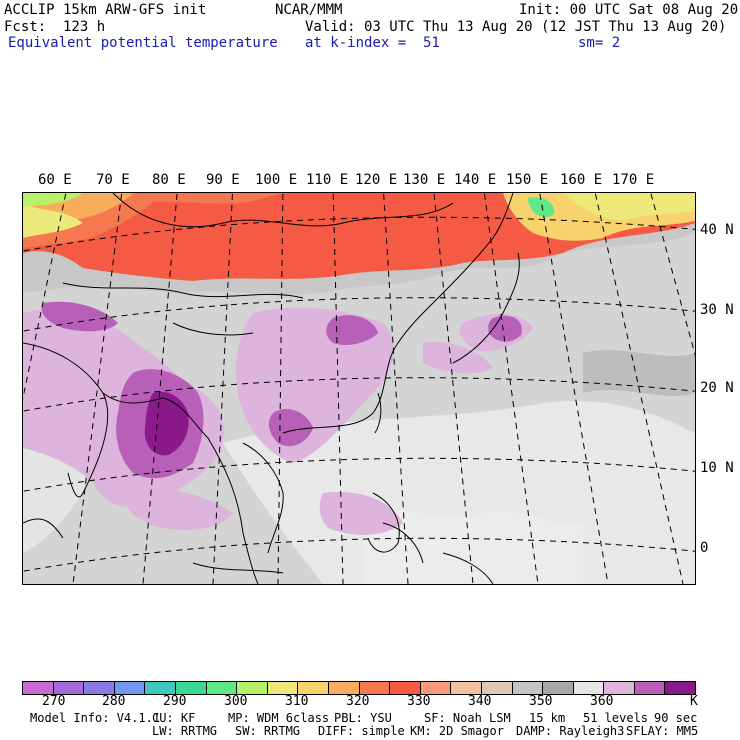 This screenshot has height=740, width=740. I want to click on model-info-lw: LW: RRTMG, so click(185, 731).